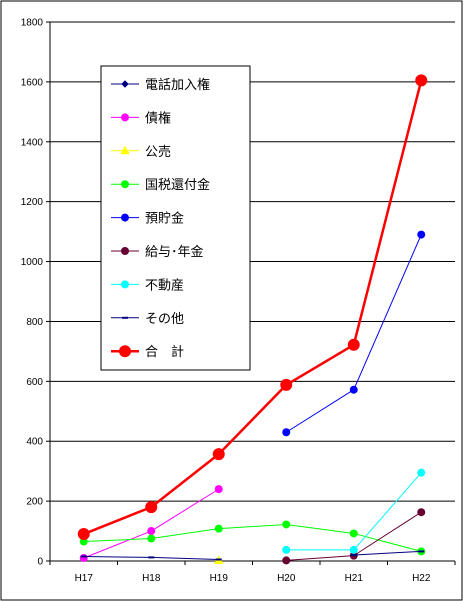 The height and width of the screenshot is (601, 463). Describe the element at coordinates (158, 152) in the screenshot. I see `legend-label: 公売` at that location.